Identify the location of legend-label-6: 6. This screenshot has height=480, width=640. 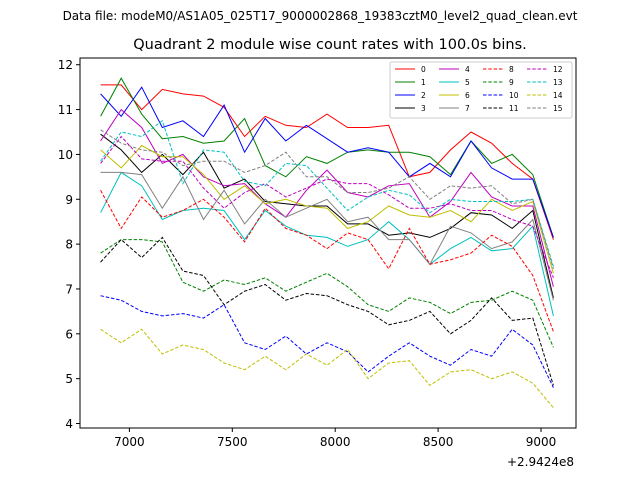
(467, 95).